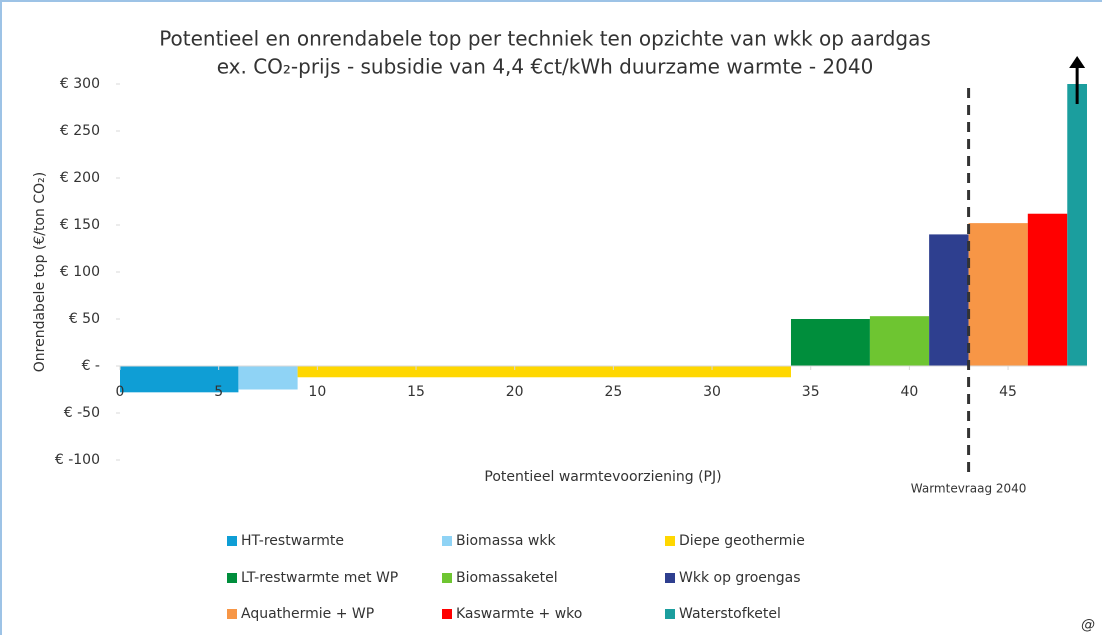 Image resolution: width=1102 pixels, height=635 pixels. I want to click on y-tick-label: € -100, so click(77, 460).